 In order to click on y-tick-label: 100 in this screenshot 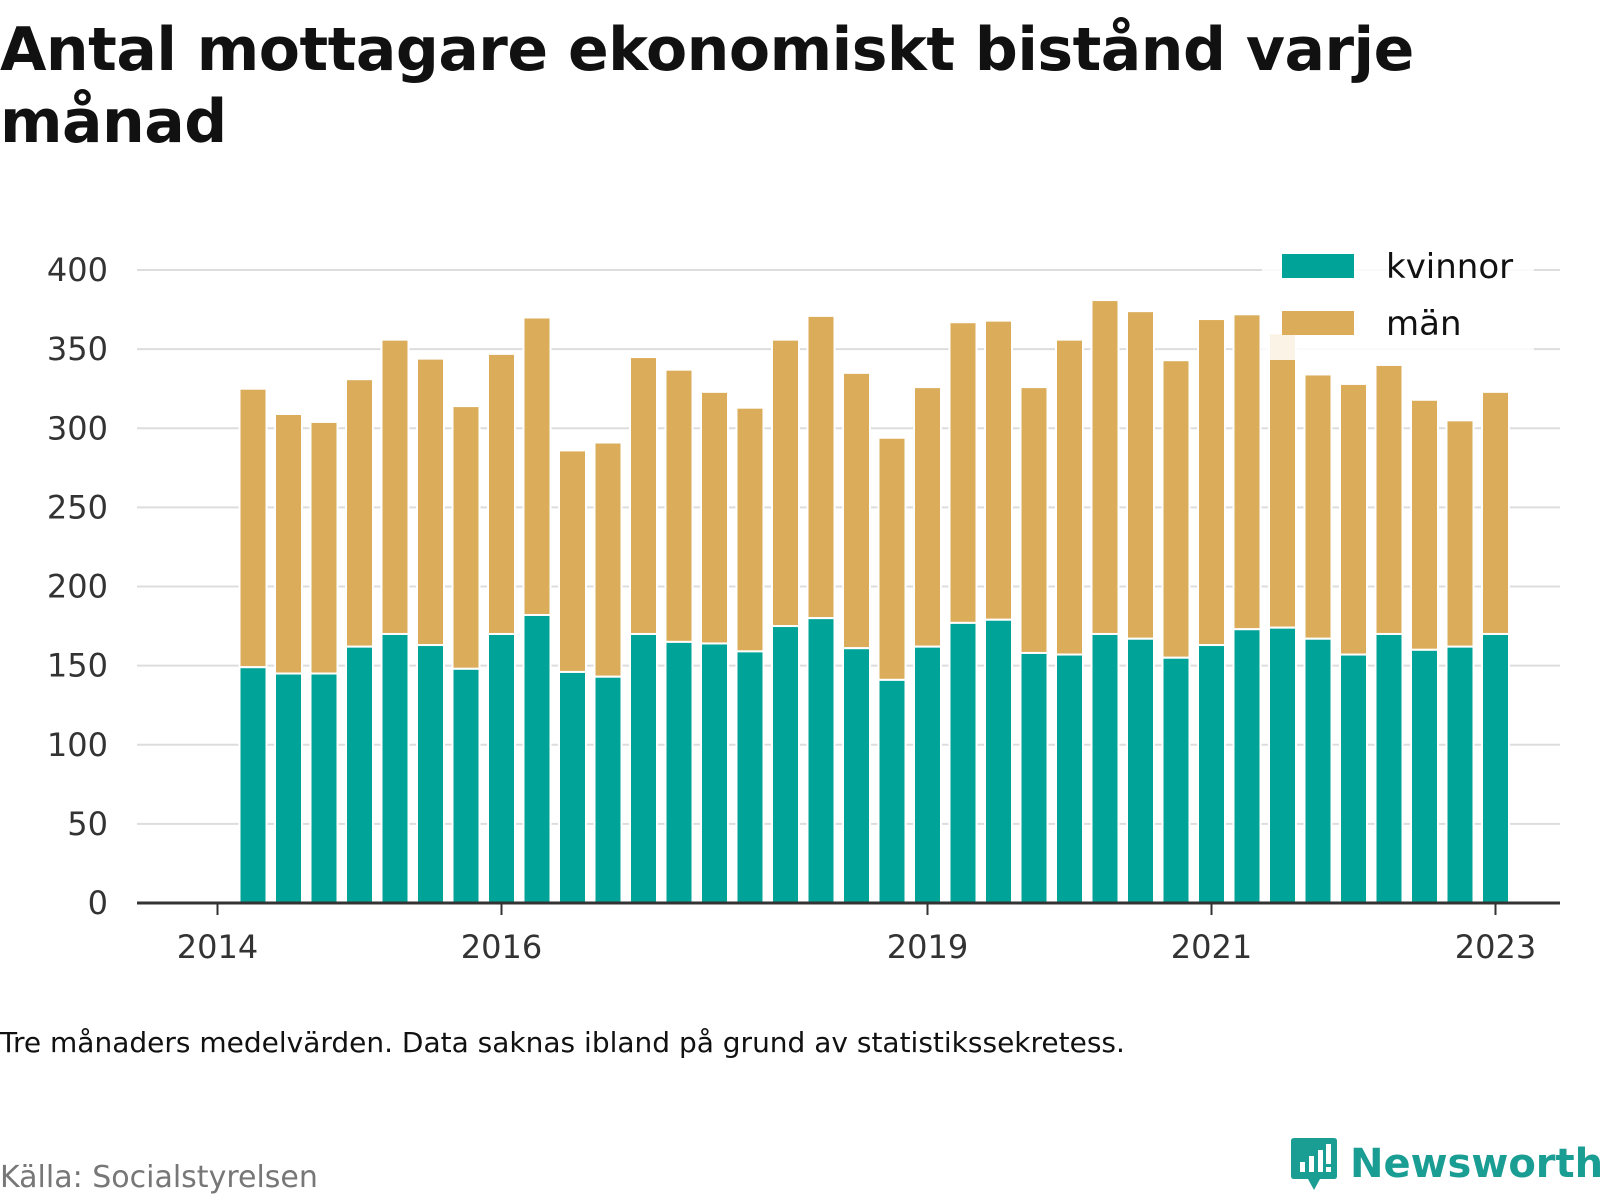, I will do `click(77, 745)`.